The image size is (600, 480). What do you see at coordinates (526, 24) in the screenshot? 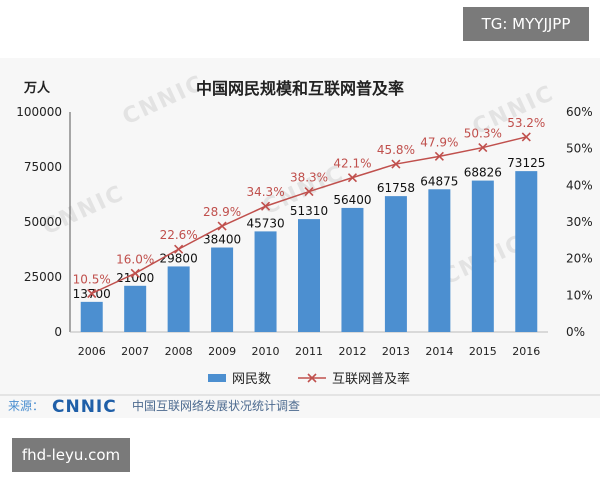
I see `tg-badge: TG: MYYJJPP` at bounding box center [526, 24].